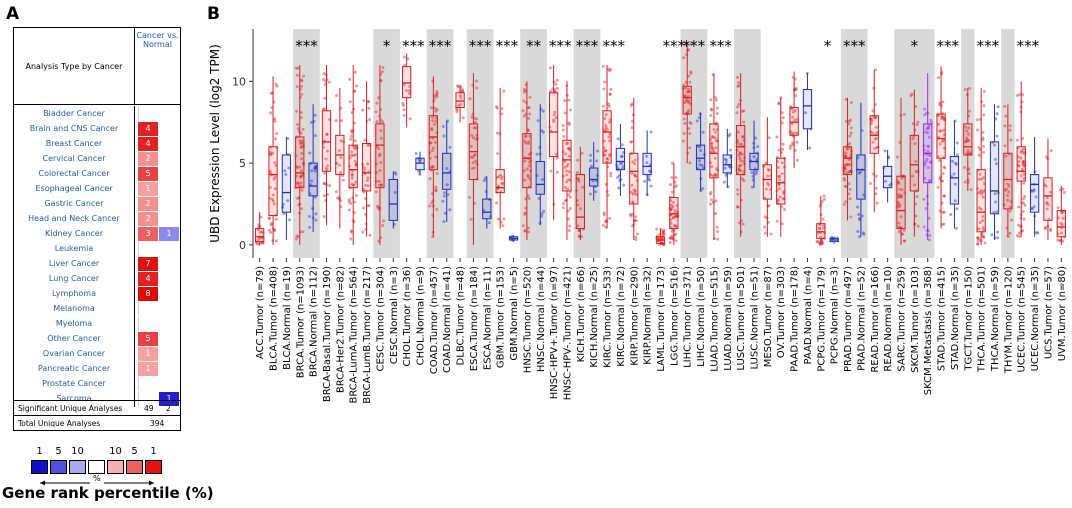 Image resolution: width=1072 pixels, height=508 pixels. What do you see at coordinates (74, 114) in the screenshot?
I see `cancer-type-row: Bladder Cancer` at bounding box center [74, 114].